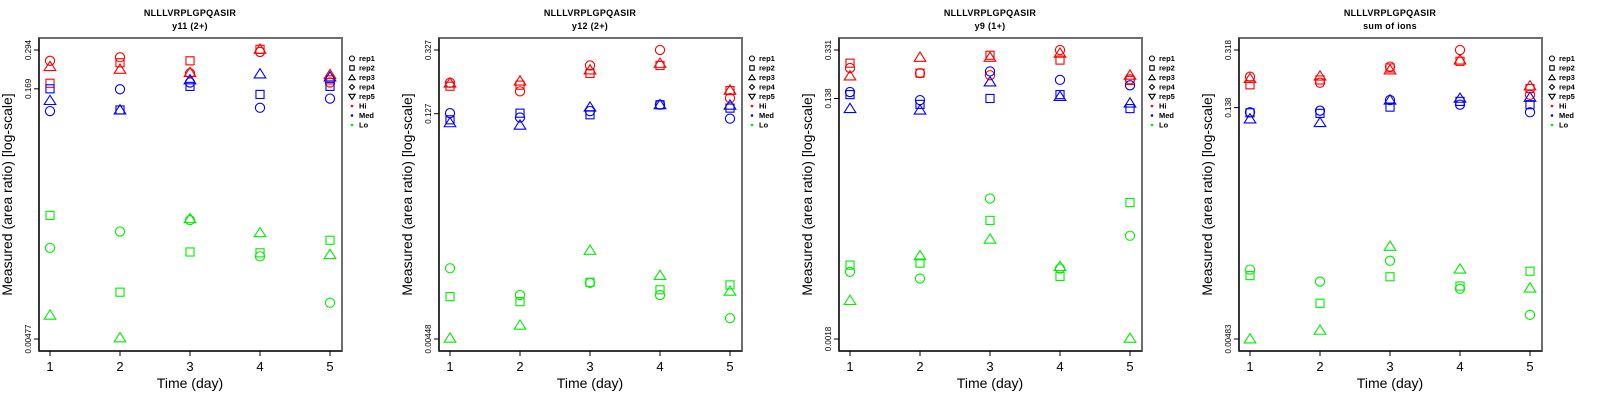 The width and height of the screenshot is (1600, 400). I want to click on y-tick-label: 0.0018, so click(828, 338).